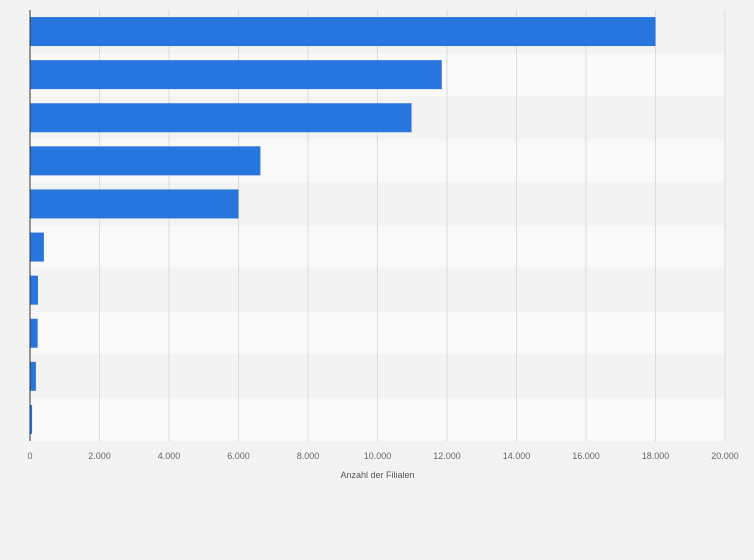 This screenshot has height=560, width=754. Describe the element at coordinates (447, 456) in the screenshot. I see `x-tick-label: 12.000` at that location.